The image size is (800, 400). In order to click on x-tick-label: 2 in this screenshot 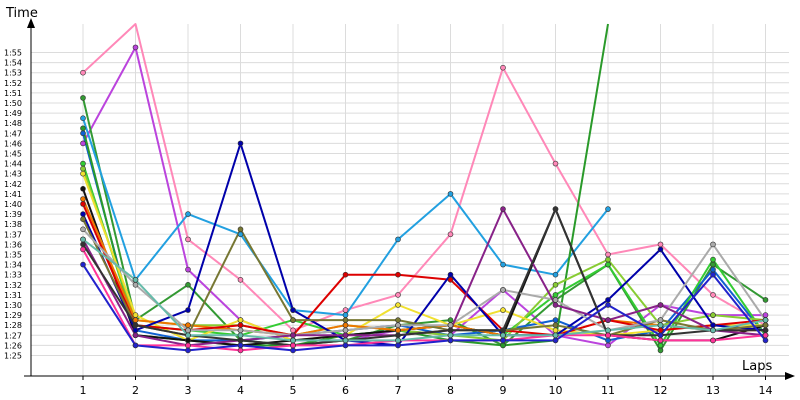, I will do `click(135, 390)`.